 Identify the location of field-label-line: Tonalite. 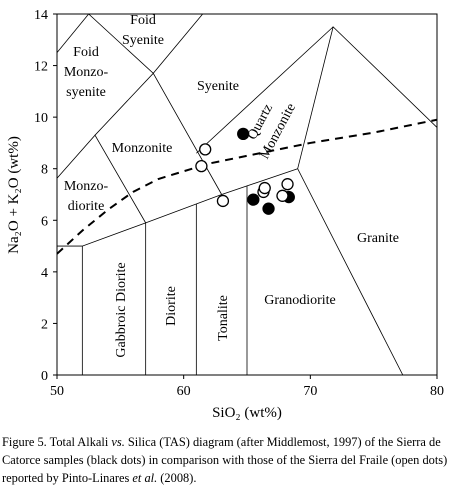
(223, 318).